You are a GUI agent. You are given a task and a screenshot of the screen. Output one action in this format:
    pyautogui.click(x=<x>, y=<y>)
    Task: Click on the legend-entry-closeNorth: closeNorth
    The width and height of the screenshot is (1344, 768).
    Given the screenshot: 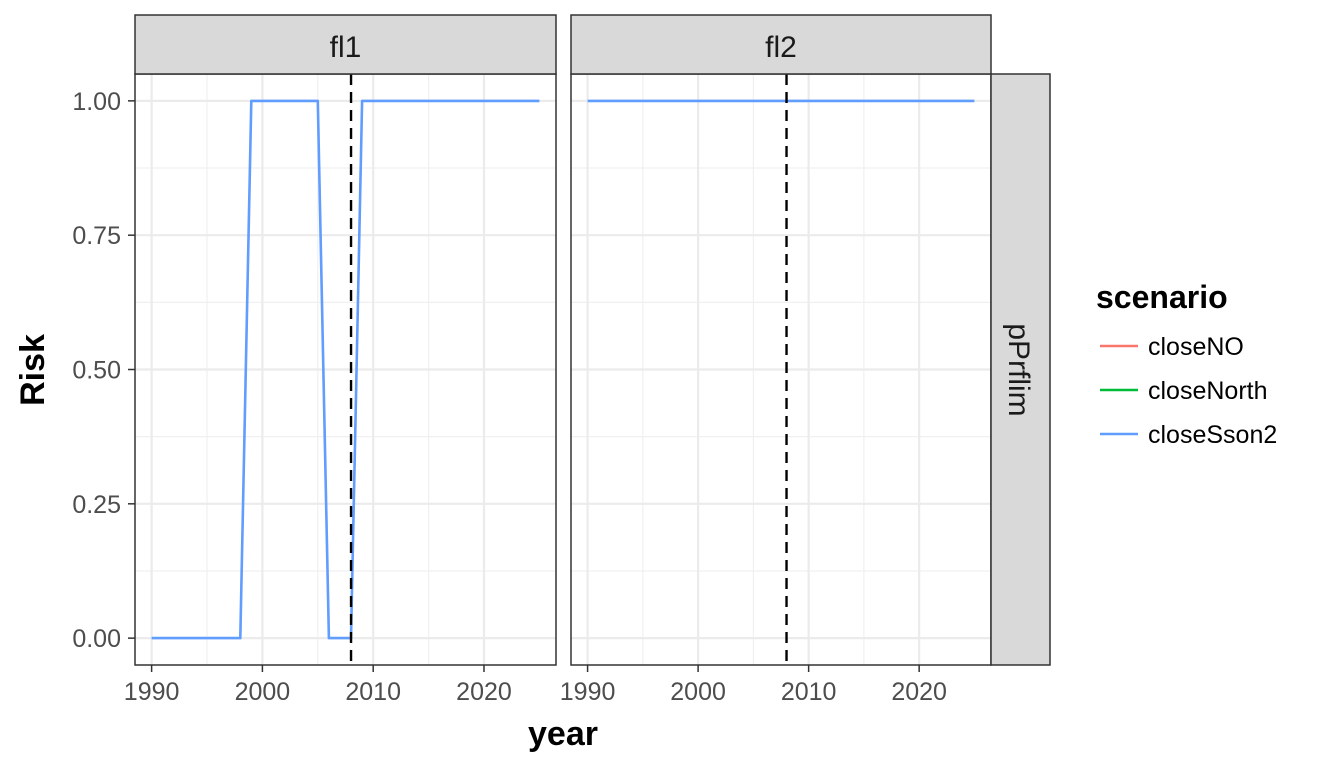 What is the action you would take?
    pyautogui.click(x=1184, y=391)
    